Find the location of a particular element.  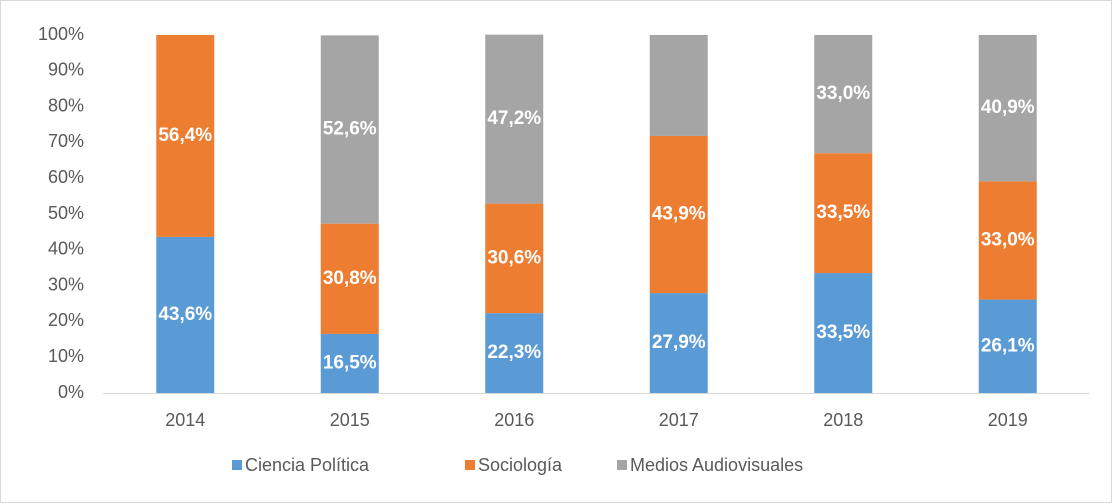

x-tick-label: 2017 is located at coordinates (679, 420).